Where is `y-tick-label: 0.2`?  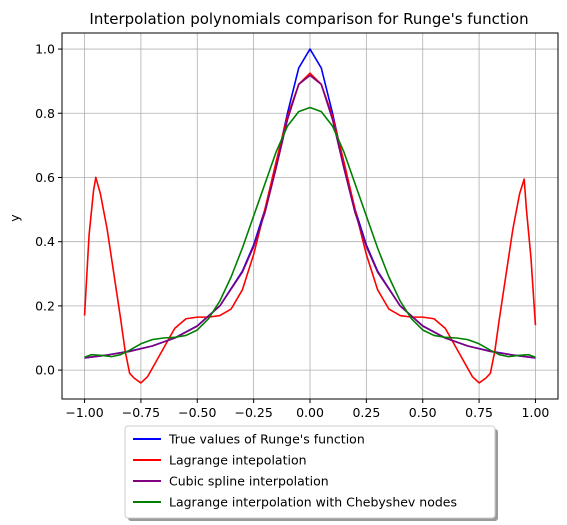 y-tick-label: 0.2 is located at coordinates (45, 305).